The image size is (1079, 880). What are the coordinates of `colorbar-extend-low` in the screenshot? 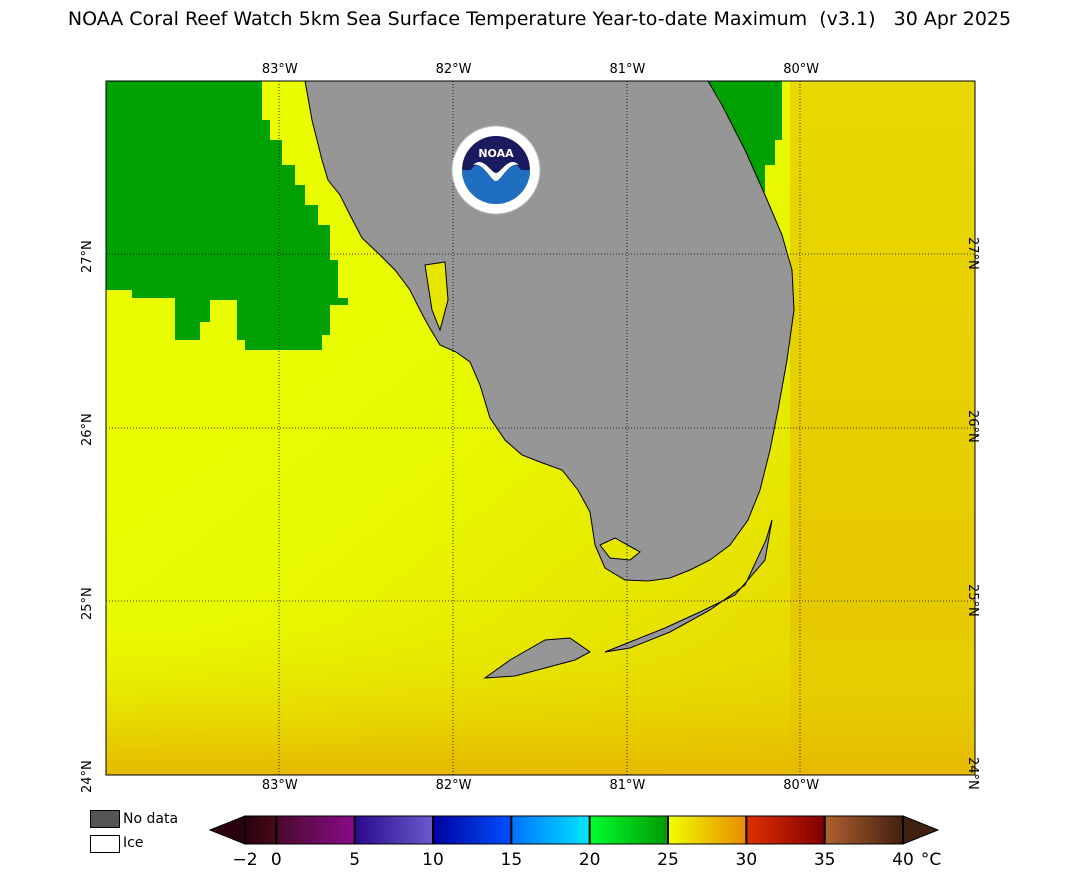 It's located at (227, 830).